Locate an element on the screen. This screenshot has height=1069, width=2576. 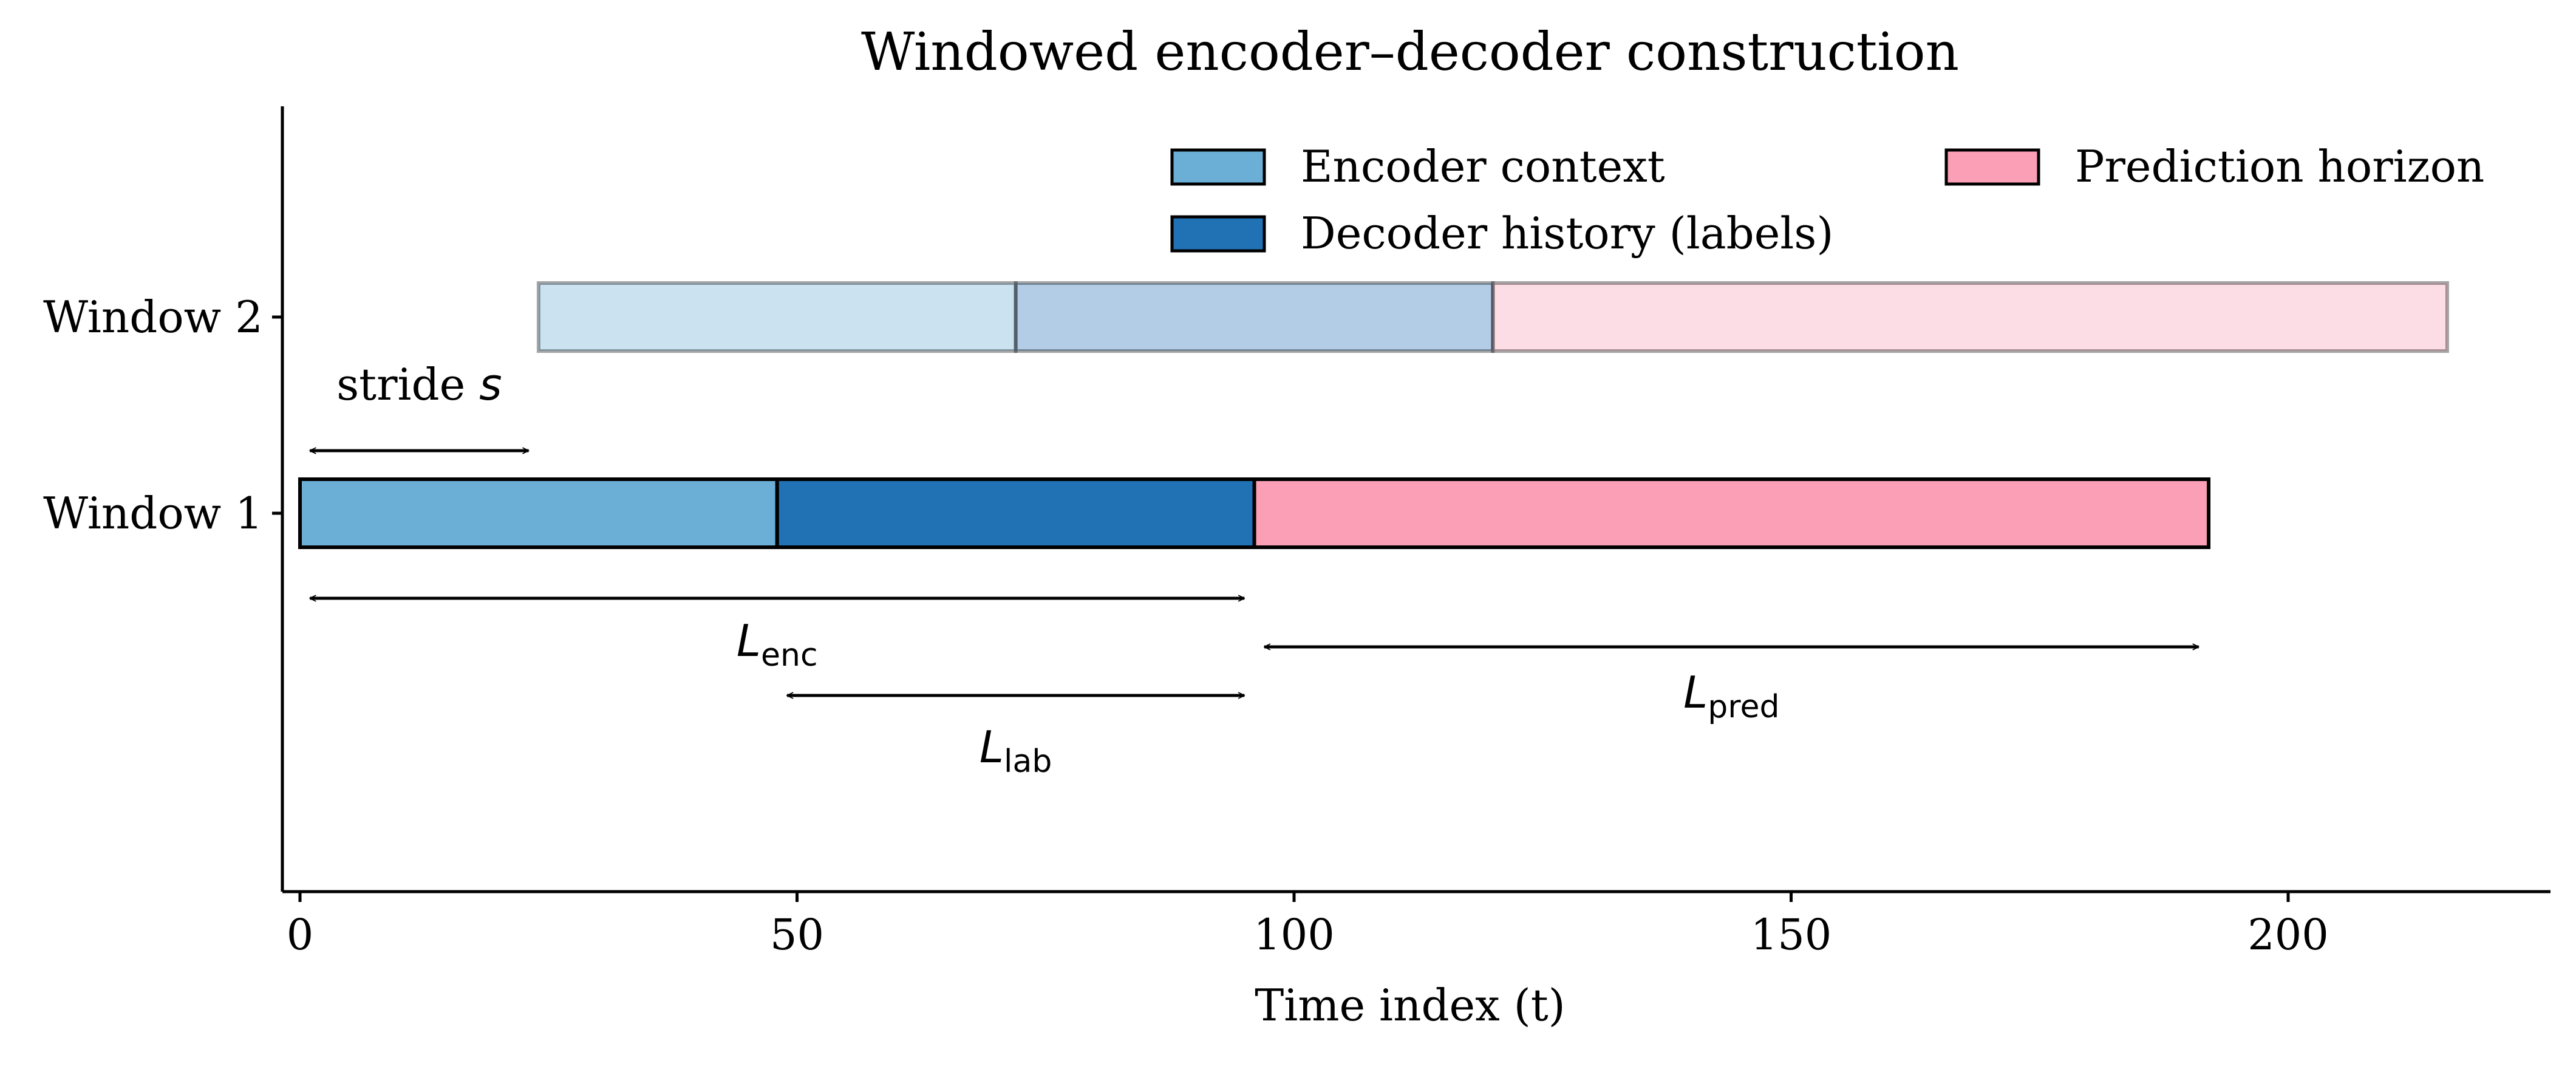
y-tick-label: Window 2 is located at coordinates (153, 318).